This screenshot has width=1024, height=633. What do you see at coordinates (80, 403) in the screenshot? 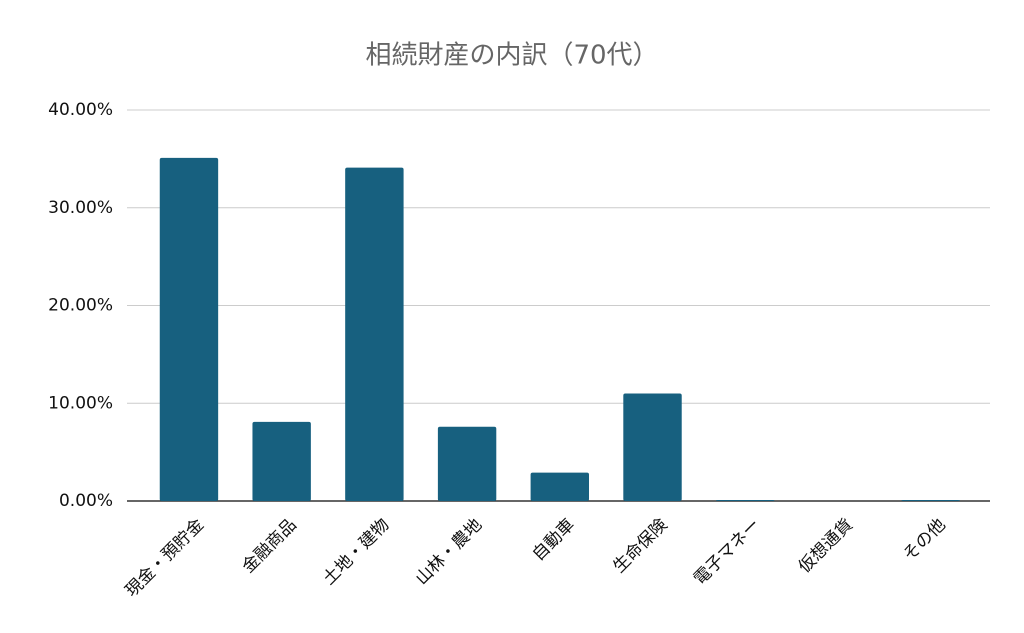
I see `y-tick-label: 10.00%` at bounding box center [80, 403].